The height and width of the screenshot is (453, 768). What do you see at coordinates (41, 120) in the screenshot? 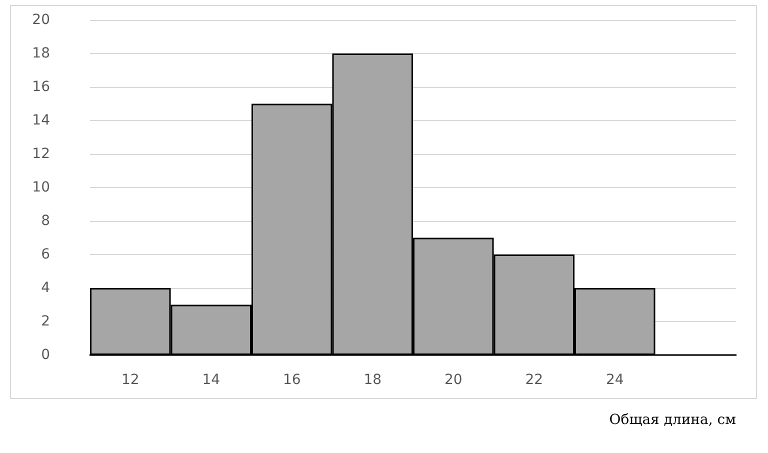
I see `y-tick-label: 14` at bounding box center [41, 120].